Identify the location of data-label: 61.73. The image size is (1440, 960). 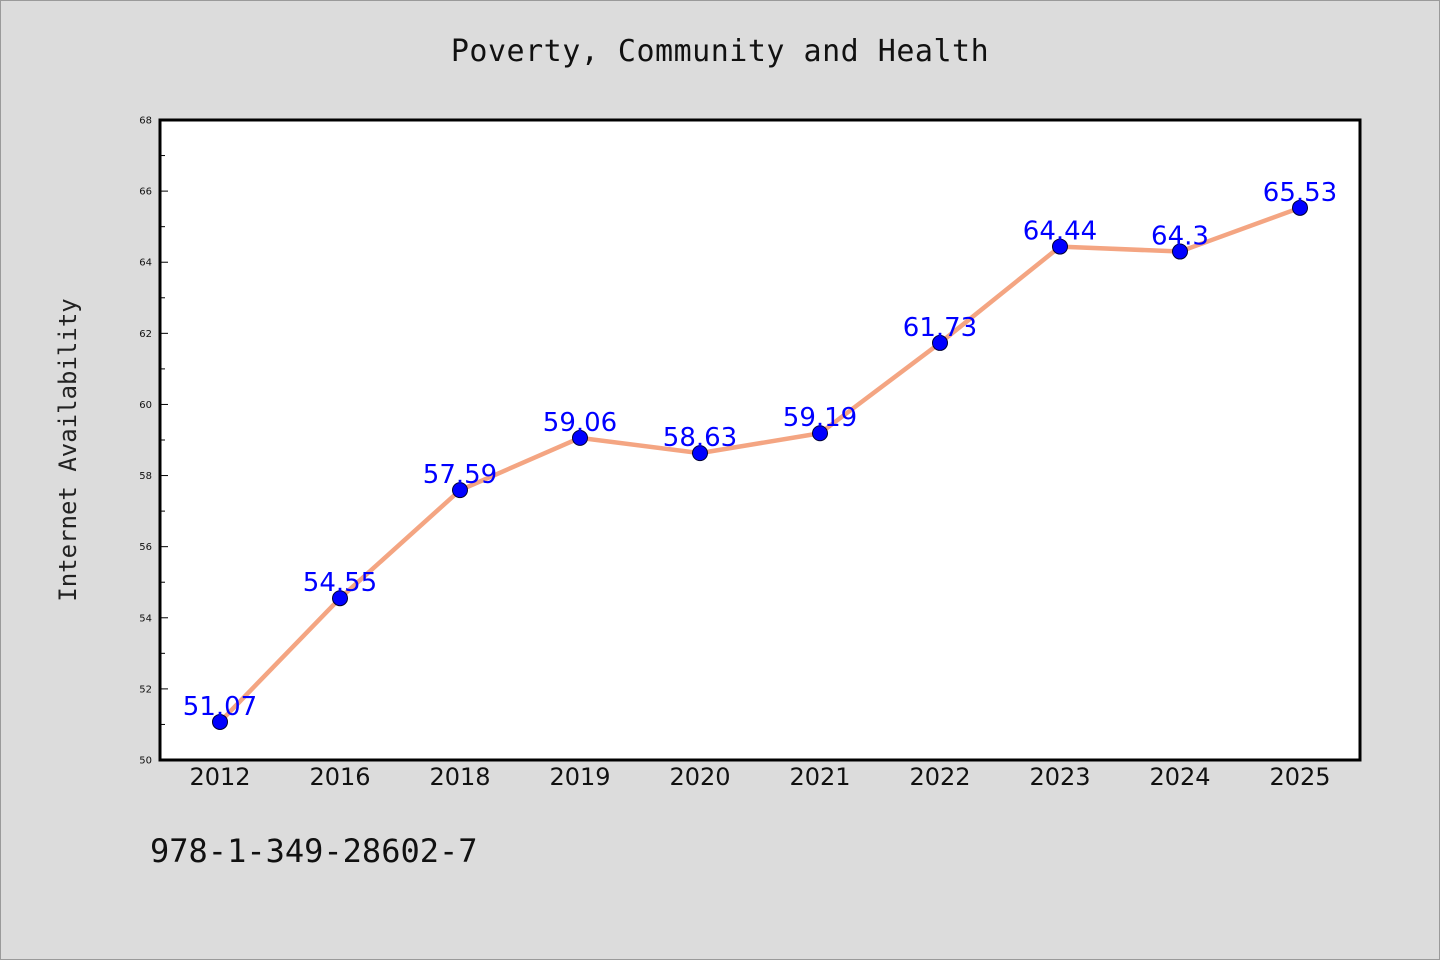
(940, 328).